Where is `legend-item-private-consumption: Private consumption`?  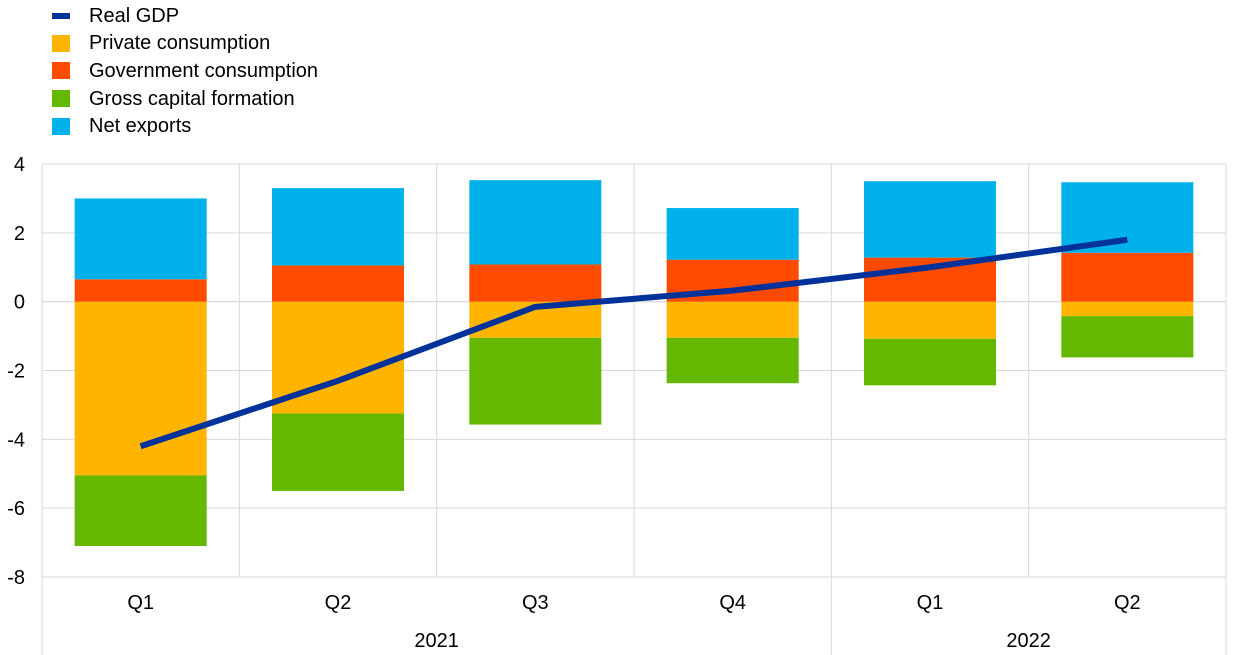
legend-item-private-consumption: Private consumption is located at coordinates (185, 44).